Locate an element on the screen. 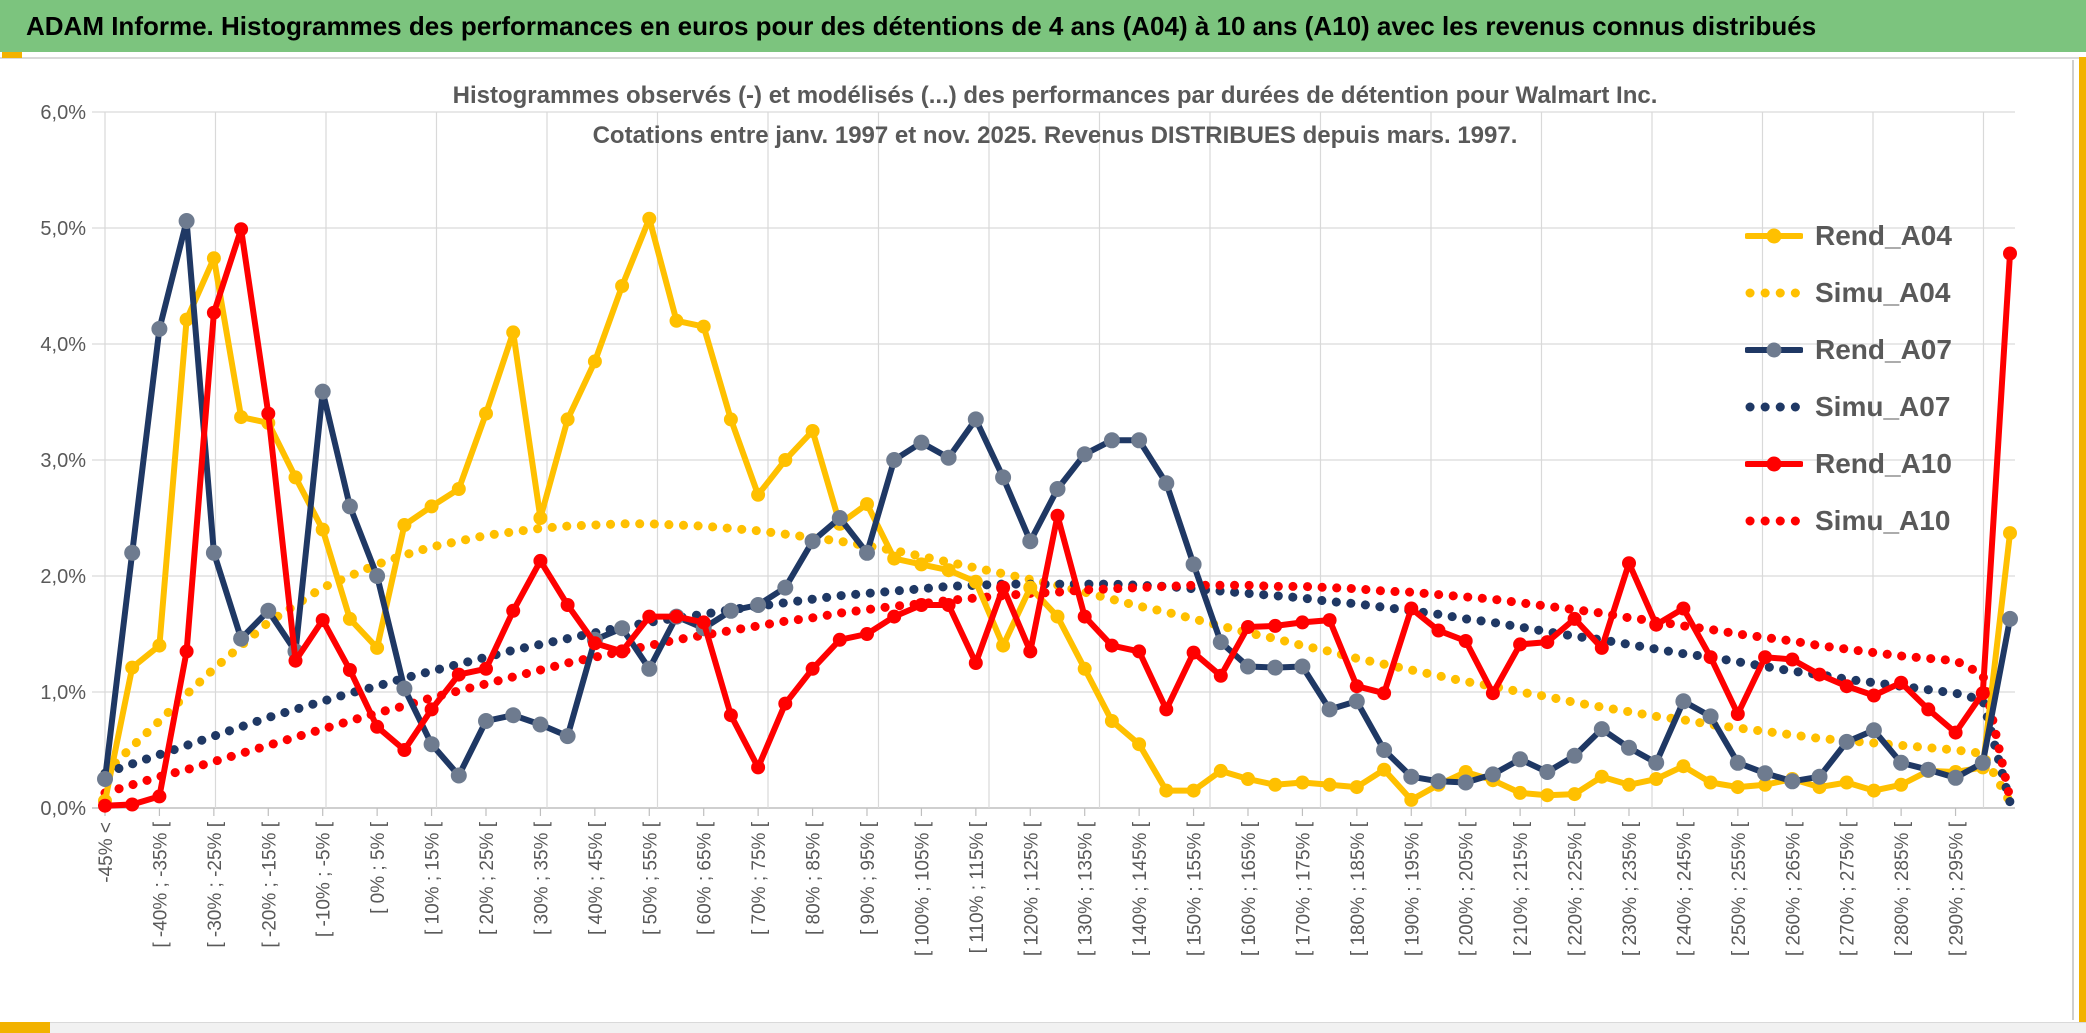 The height and width of the screenshot is (1033, 2086). x-axis-tick-label: [ 220% ; 225% [ is located at coordinates (1576, 888).